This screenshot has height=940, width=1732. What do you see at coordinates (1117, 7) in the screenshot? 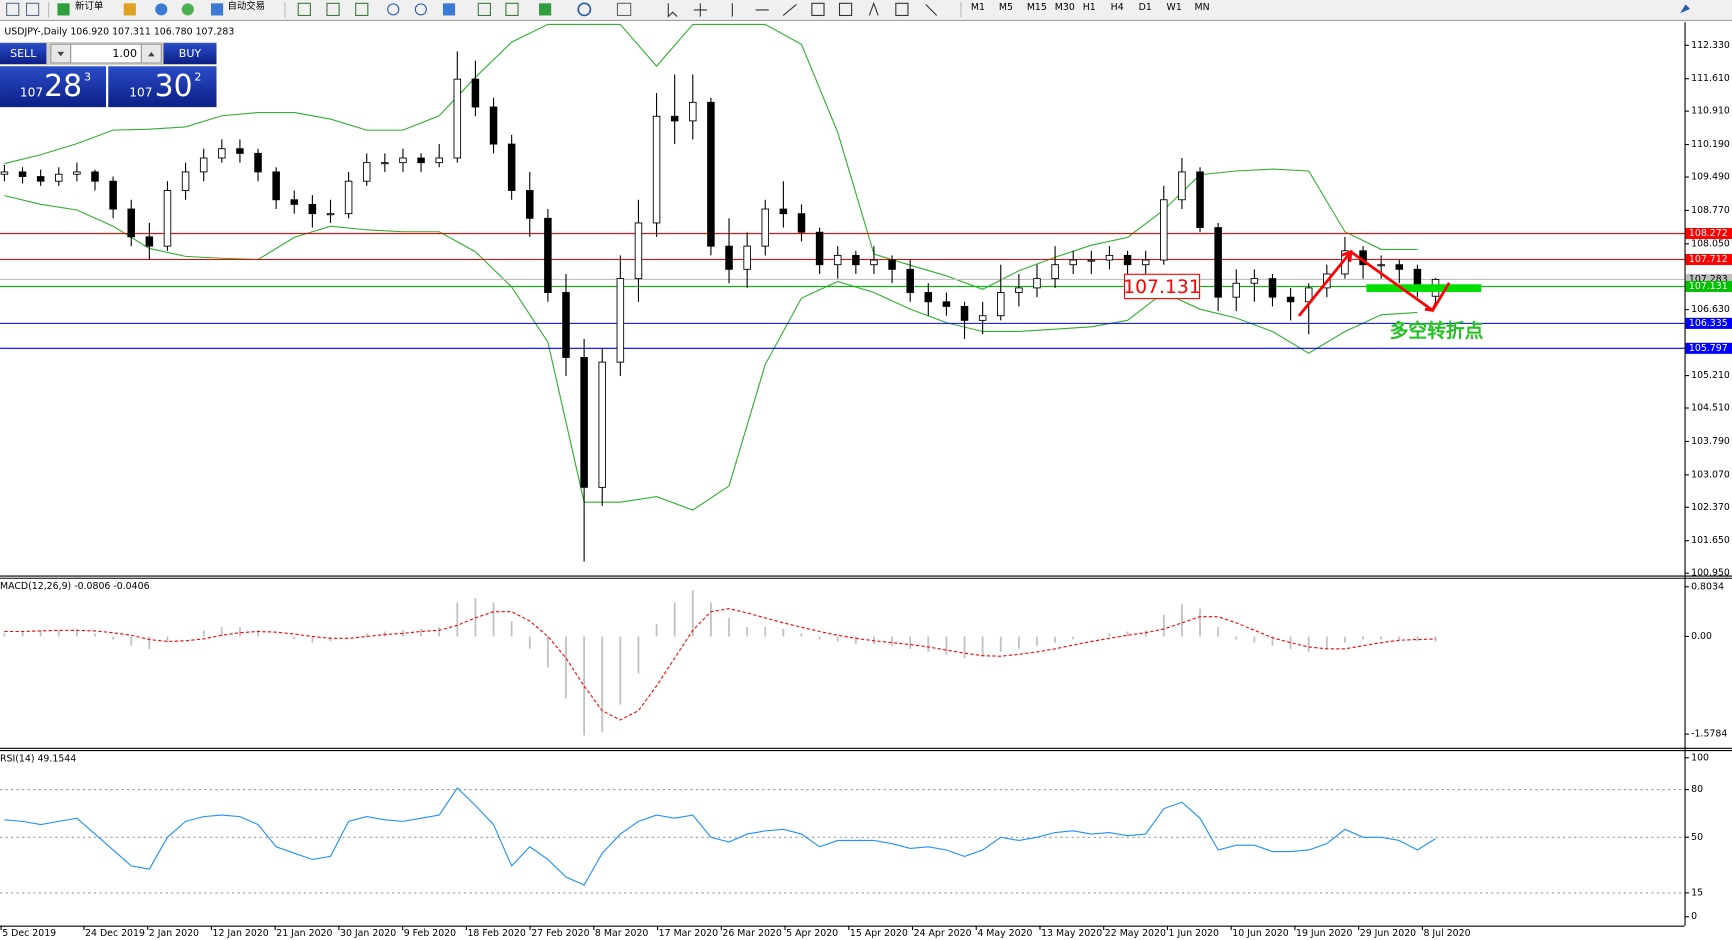
I see `timeframe-button: H4` at bounding box center [1117, 7].